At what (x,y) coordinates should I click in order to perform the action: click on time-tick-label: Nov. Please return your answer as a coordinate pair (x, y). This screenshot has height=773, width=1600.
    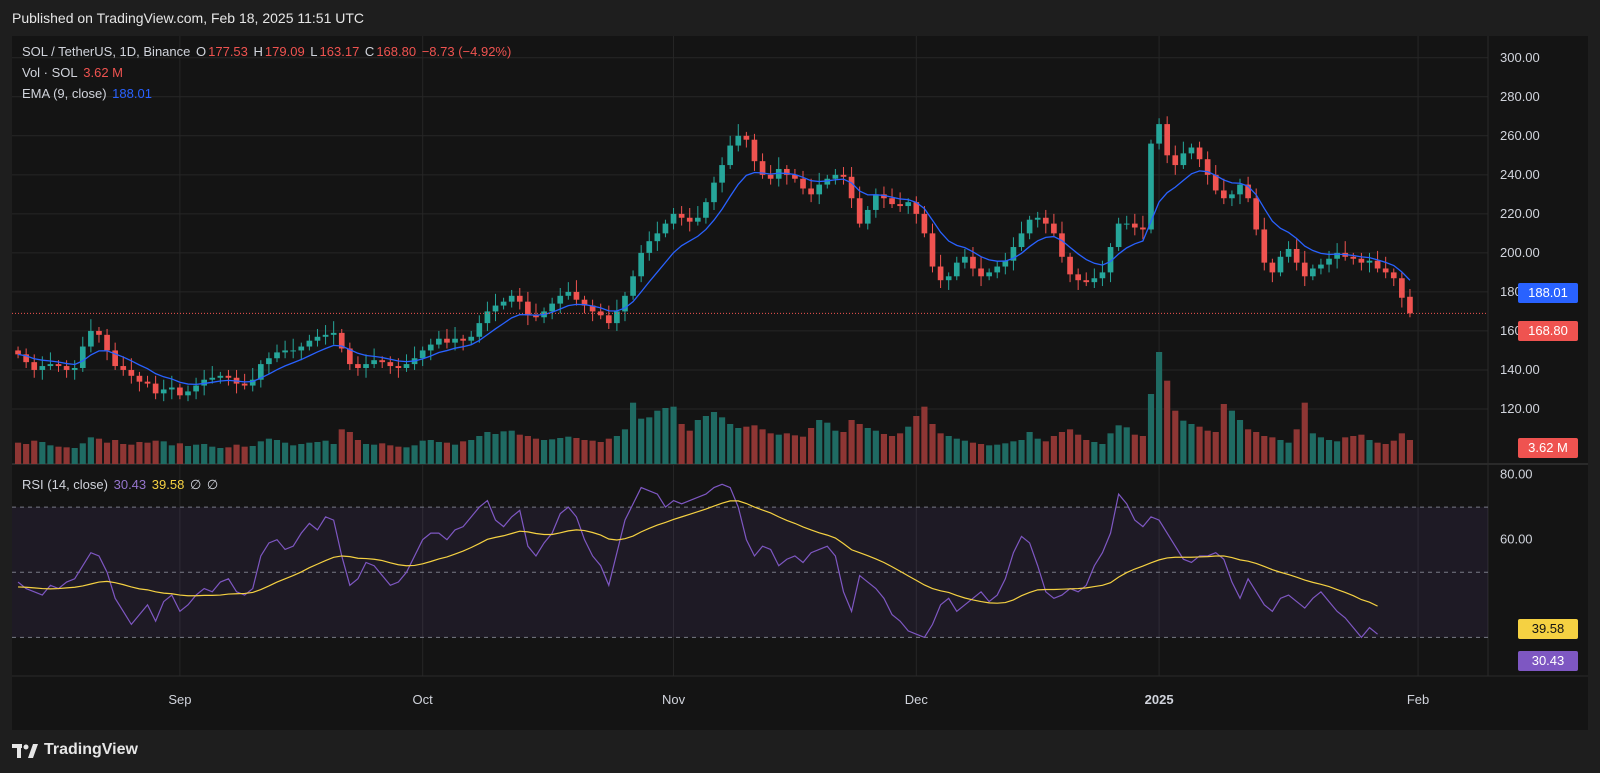
    Looking at the image, I should click on (674, 699).